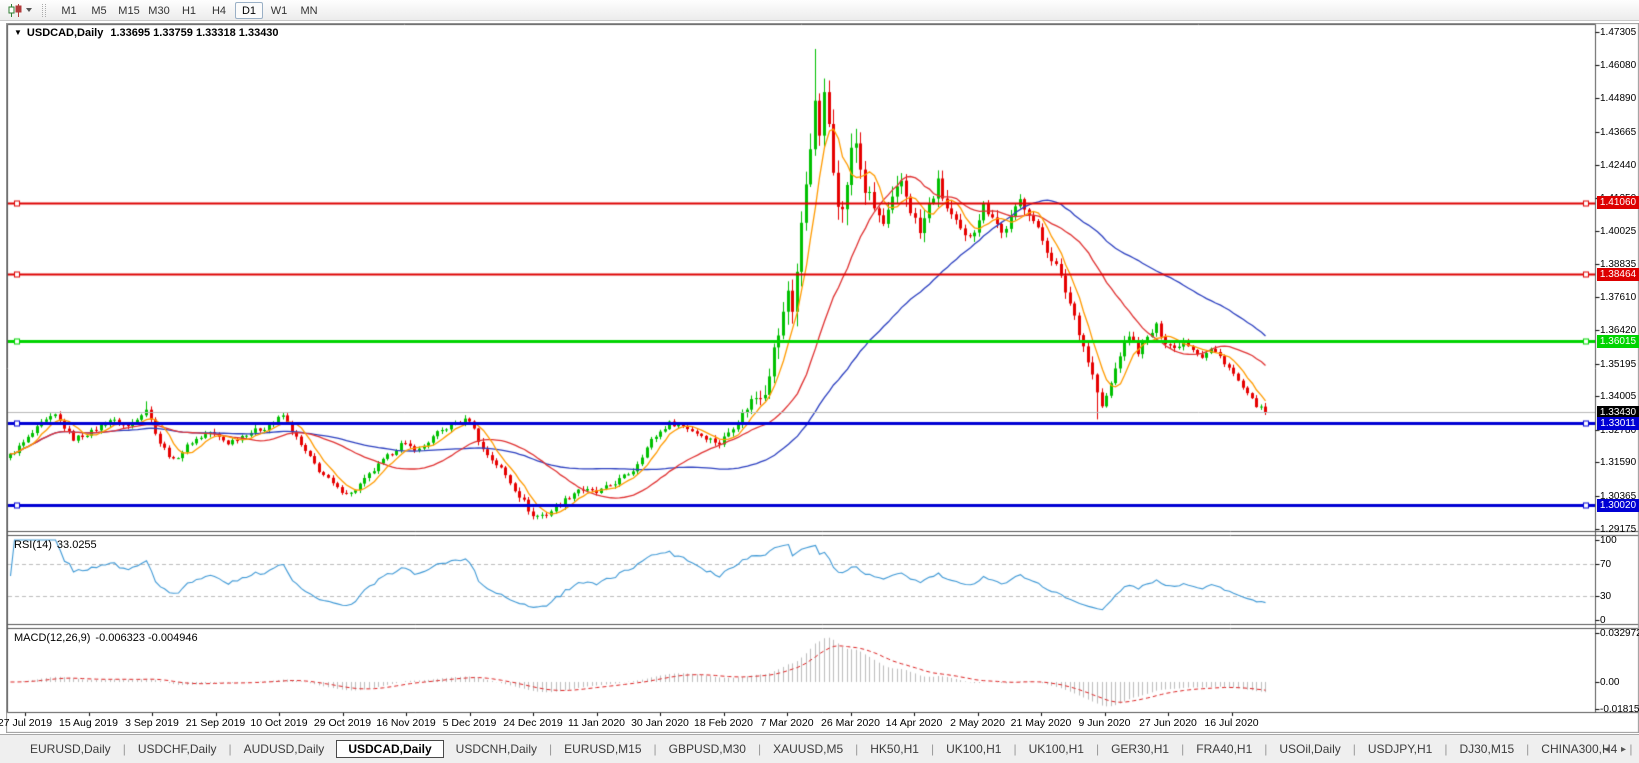 Image resolution: width=1639 pixels, height=763 pixels. What do you see at coordinates (603, 749) in the screenshot?
I see `chart-tab-eurusd-m15: EURUSD,M15` at bounding box center [603, 749].